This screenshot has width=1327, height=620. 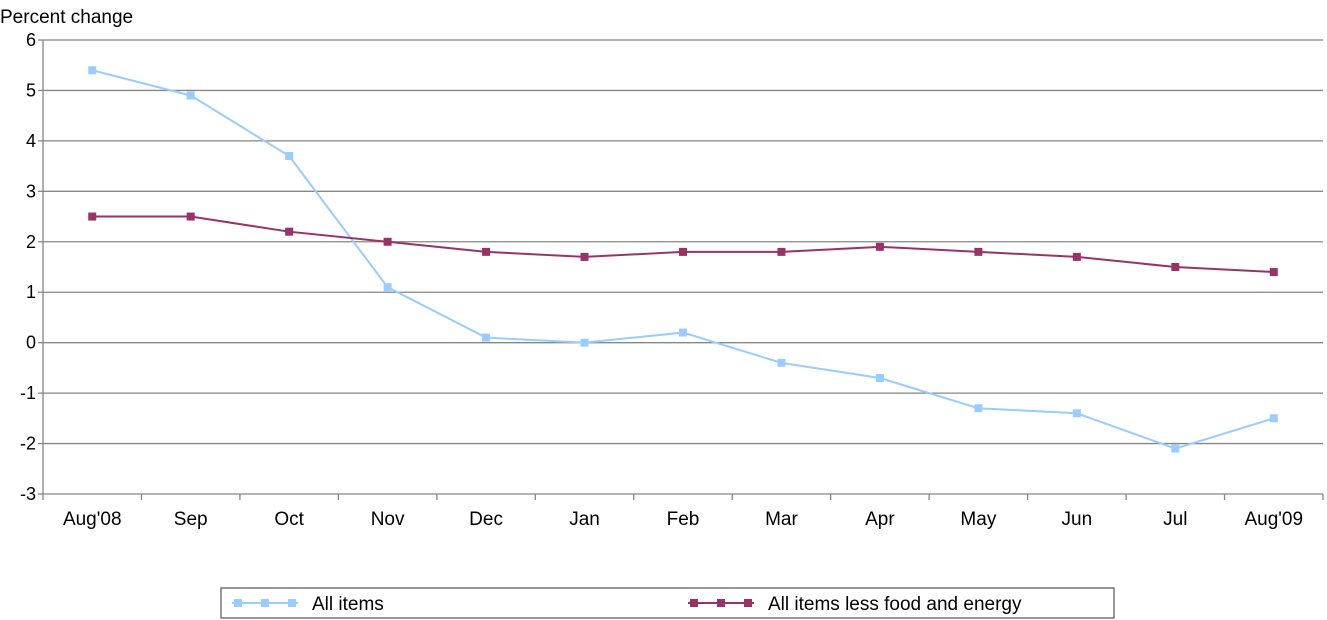 What do you see at coordinates (388, 519) in the screenshot?
I see `x-tick-label: Nov` at bounding box center [388, 519].